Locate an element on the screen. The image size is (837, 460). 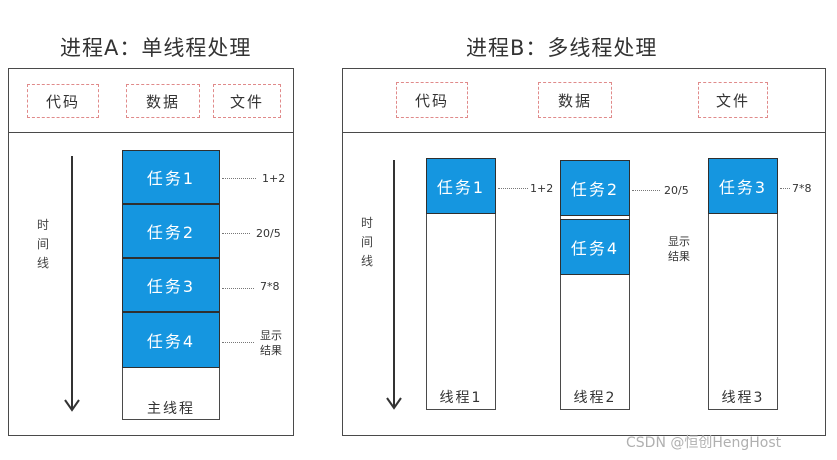
task-2-block: 任务2 is located at coordinates (171, 231).